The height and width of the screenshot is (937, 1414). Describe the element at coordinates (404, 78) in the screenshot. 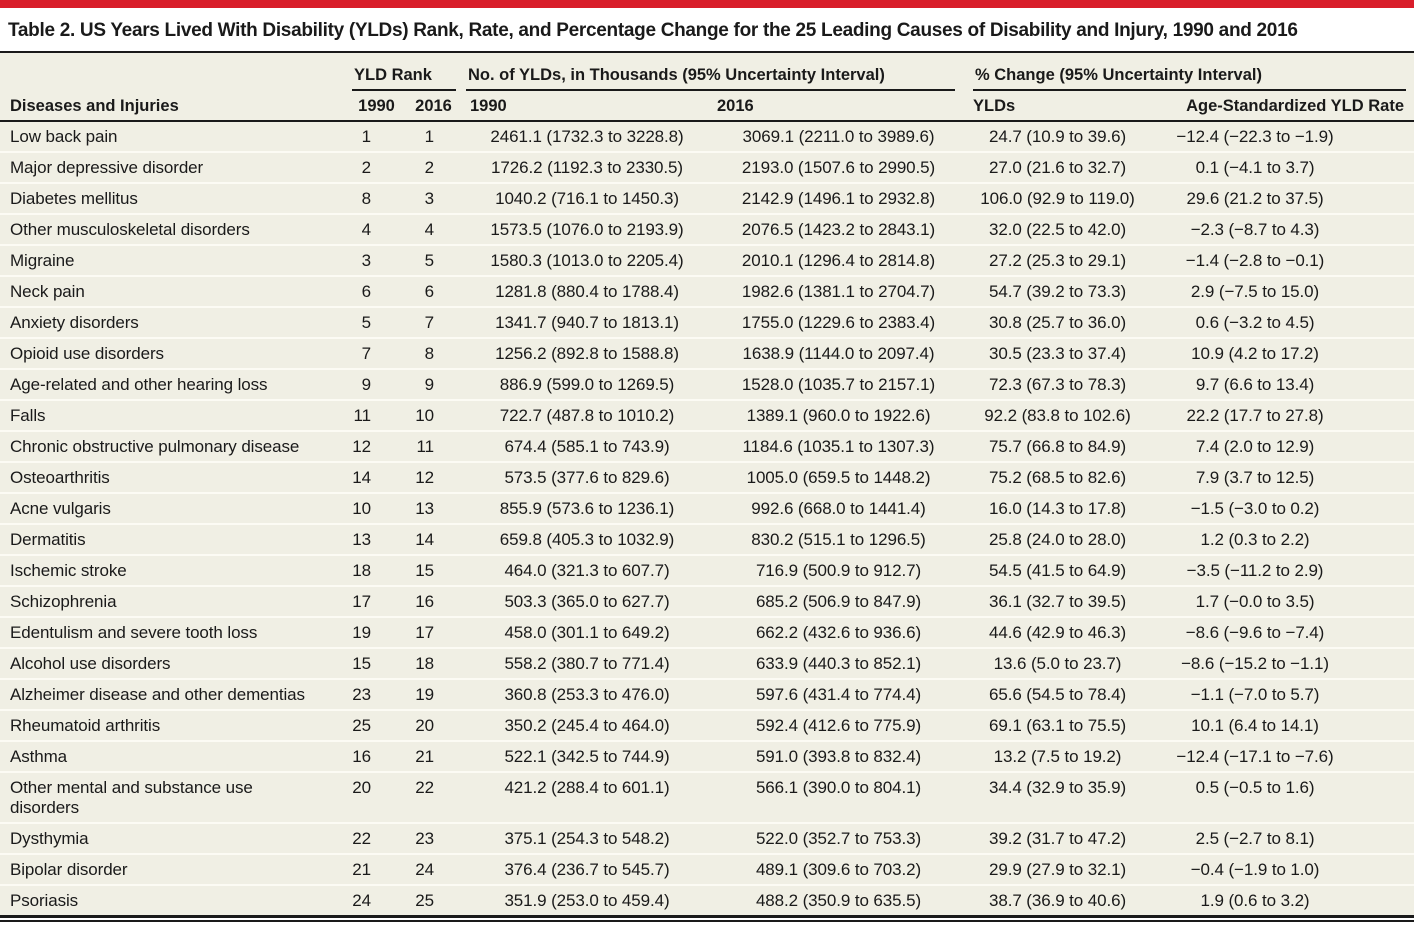

I see `column-group-yld-rank: YLD Rank` at that location.